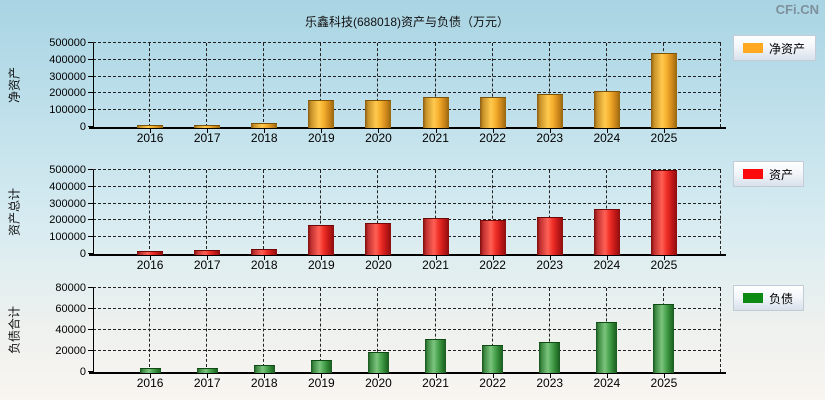  I want to click on legend-3: 负债, so click(769, 298).